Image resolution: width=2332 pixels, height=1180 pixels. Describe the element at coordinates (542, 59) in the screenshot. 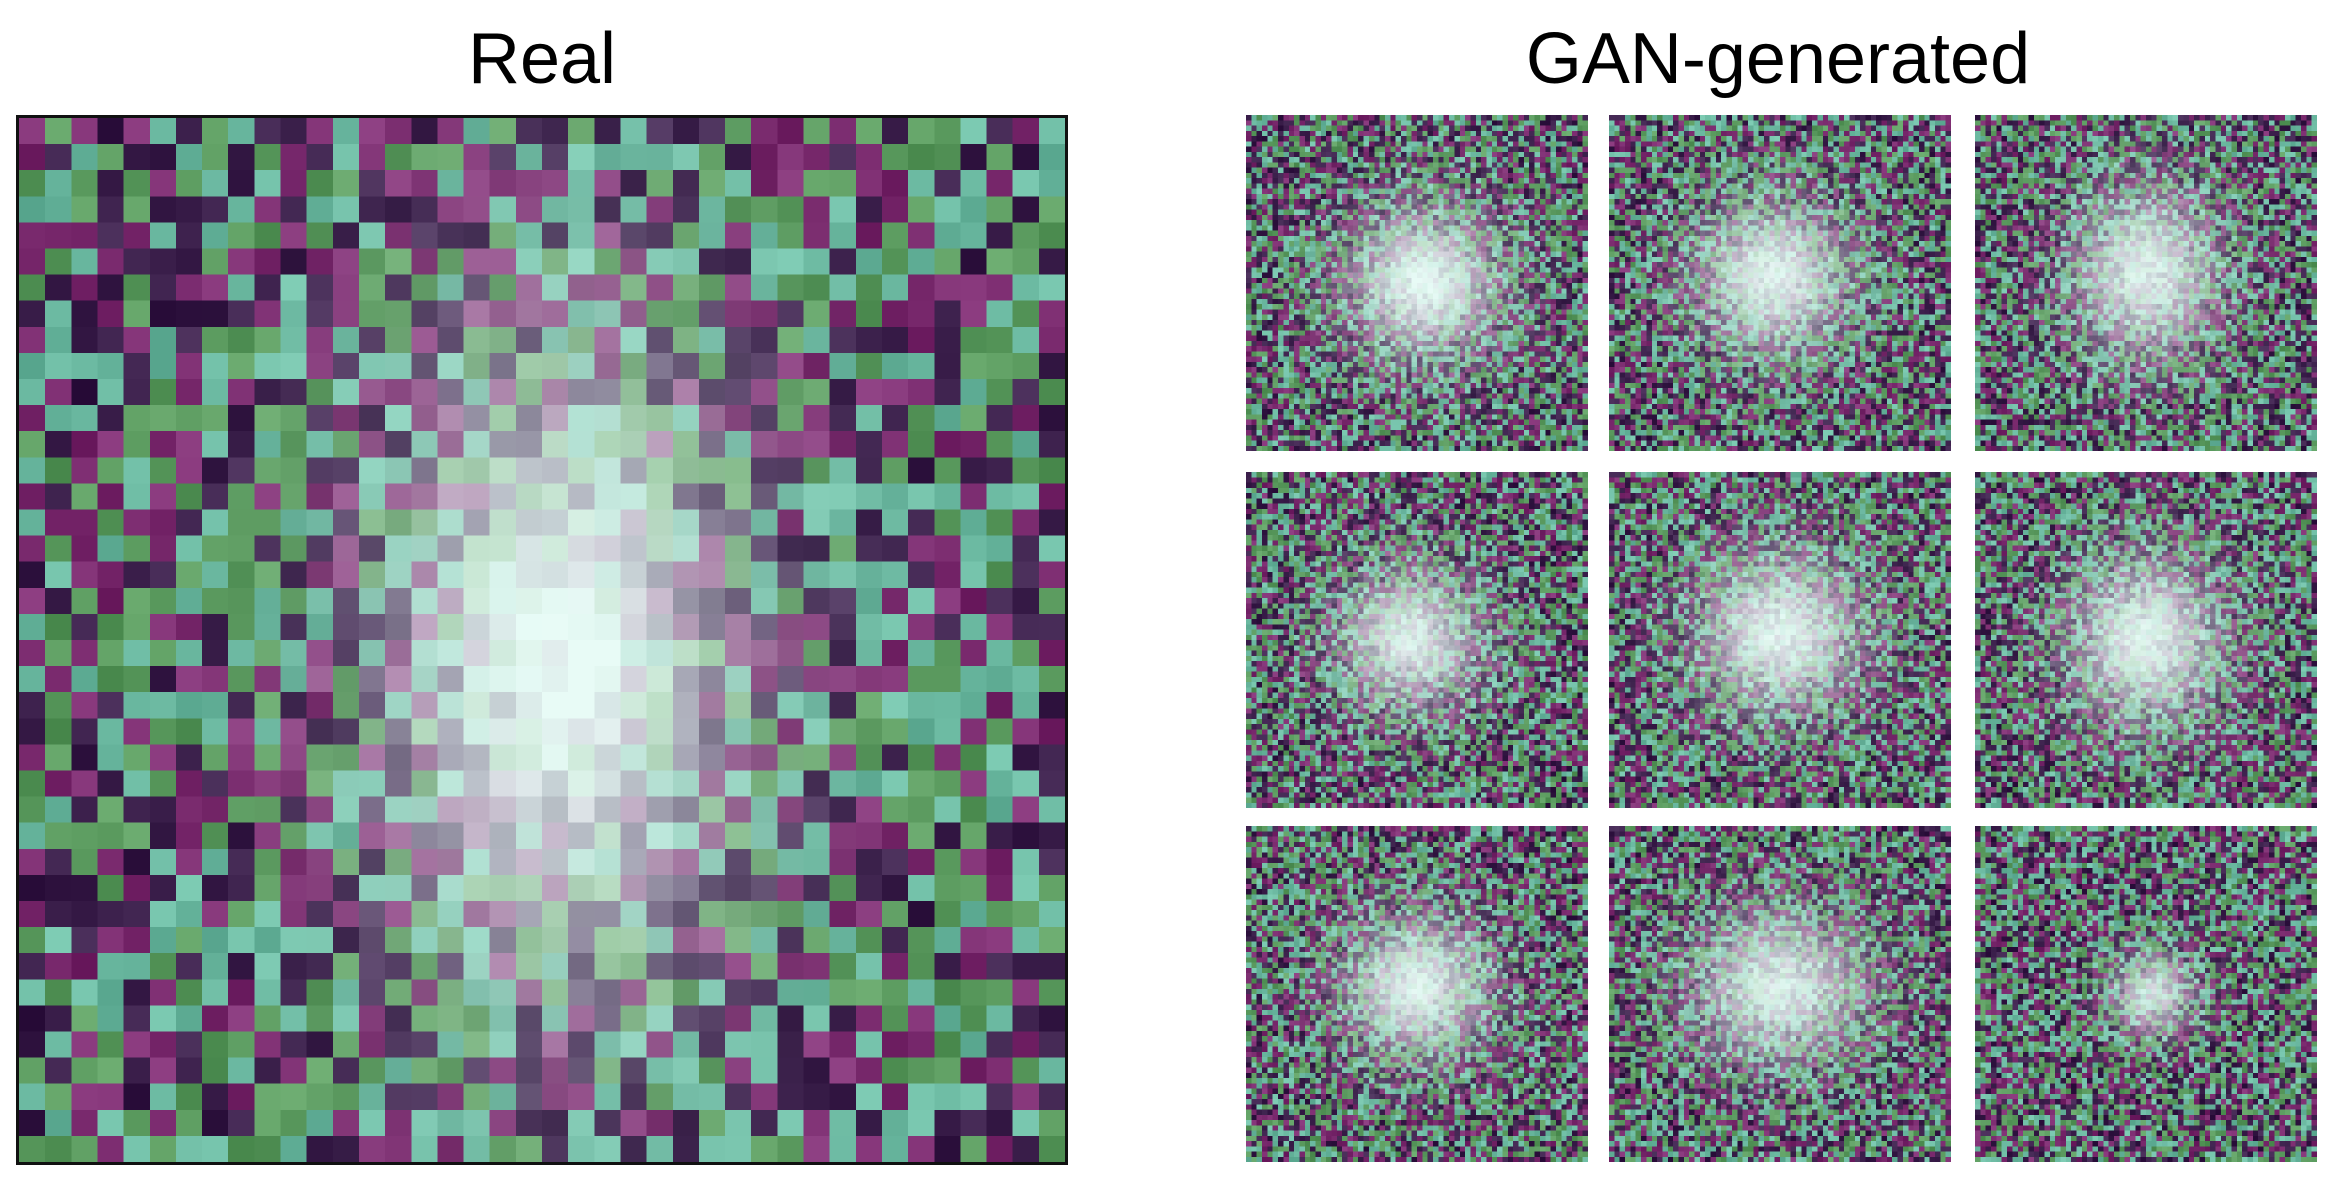

I see `real-panel-title: Real` at that location.